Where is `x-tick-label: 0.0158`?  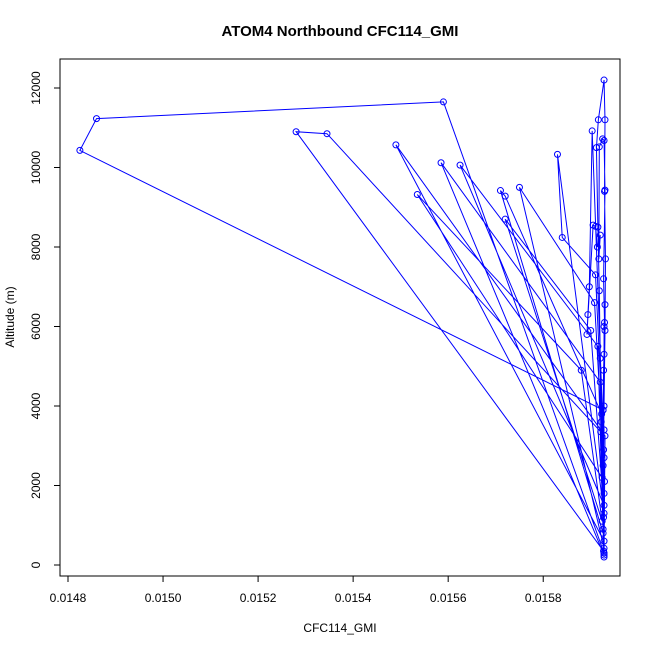 x-tick-label: 0.0158 is located at coordinates (543, 598).